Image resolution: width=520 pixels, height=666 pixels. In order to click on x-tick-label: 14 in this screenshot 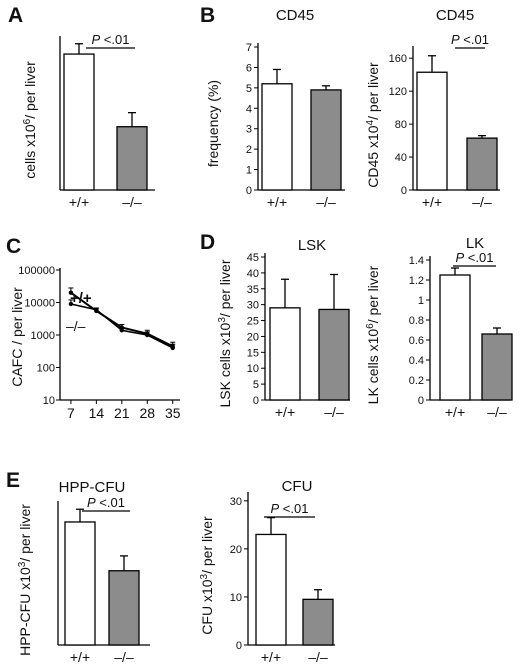, I will do `click(97, 413)`.